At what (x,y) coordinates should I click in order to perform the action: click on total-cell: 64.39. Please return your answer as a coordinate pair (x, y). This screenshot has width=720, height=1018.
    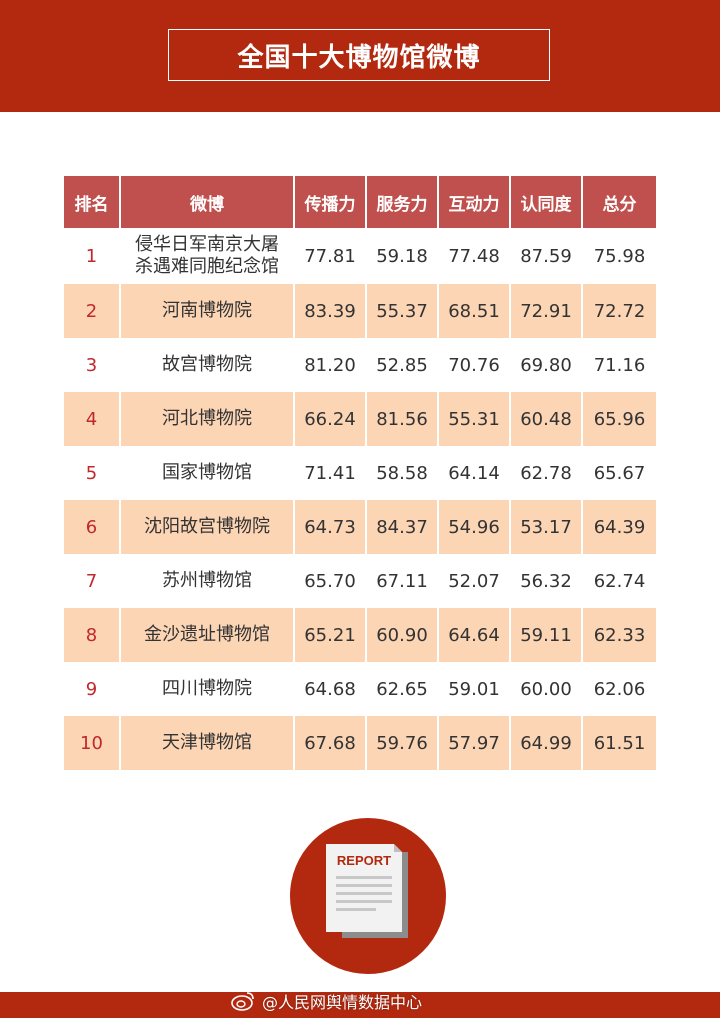
    Looking at the image, I should click on (619, 527).